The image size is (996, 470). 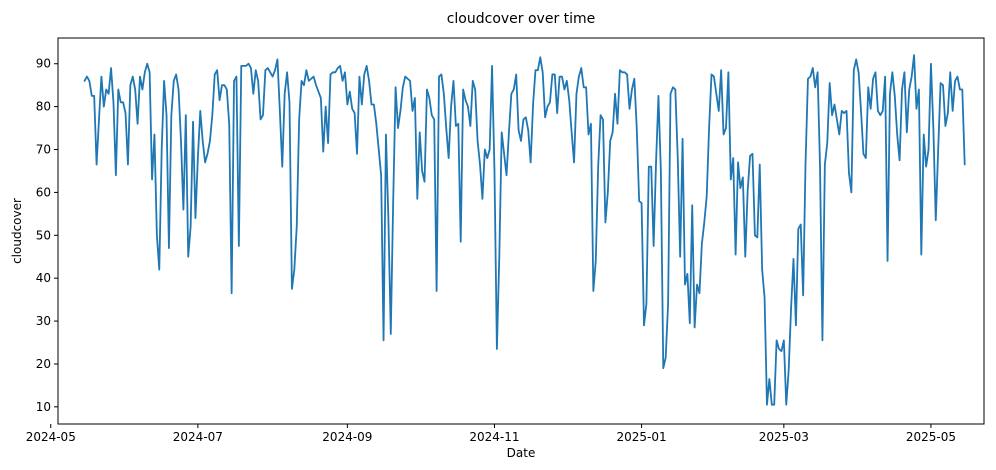 I want to click on x-tick-label: 2025-03, so click(x=784, y=437).